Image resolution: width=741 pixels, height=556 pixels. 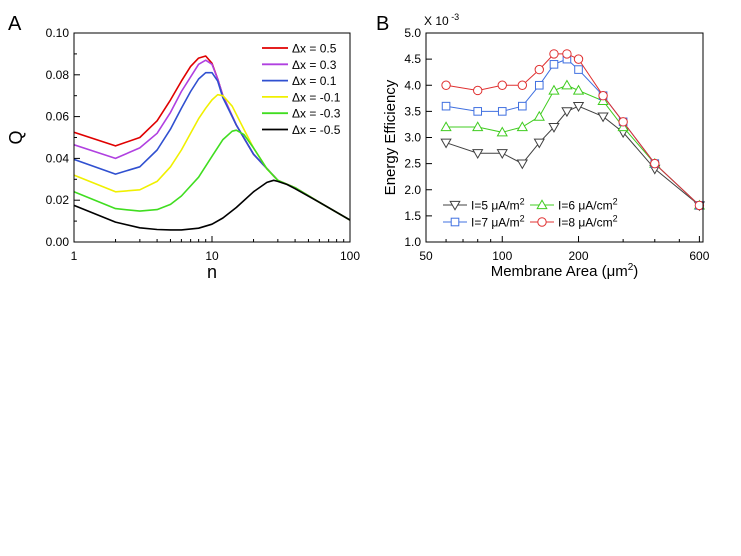 What do you see at coordinates (316, 114) in the screenshot?
I see `legend-label-a-4: Δx = -0.3` at bounding box center [316, 114].